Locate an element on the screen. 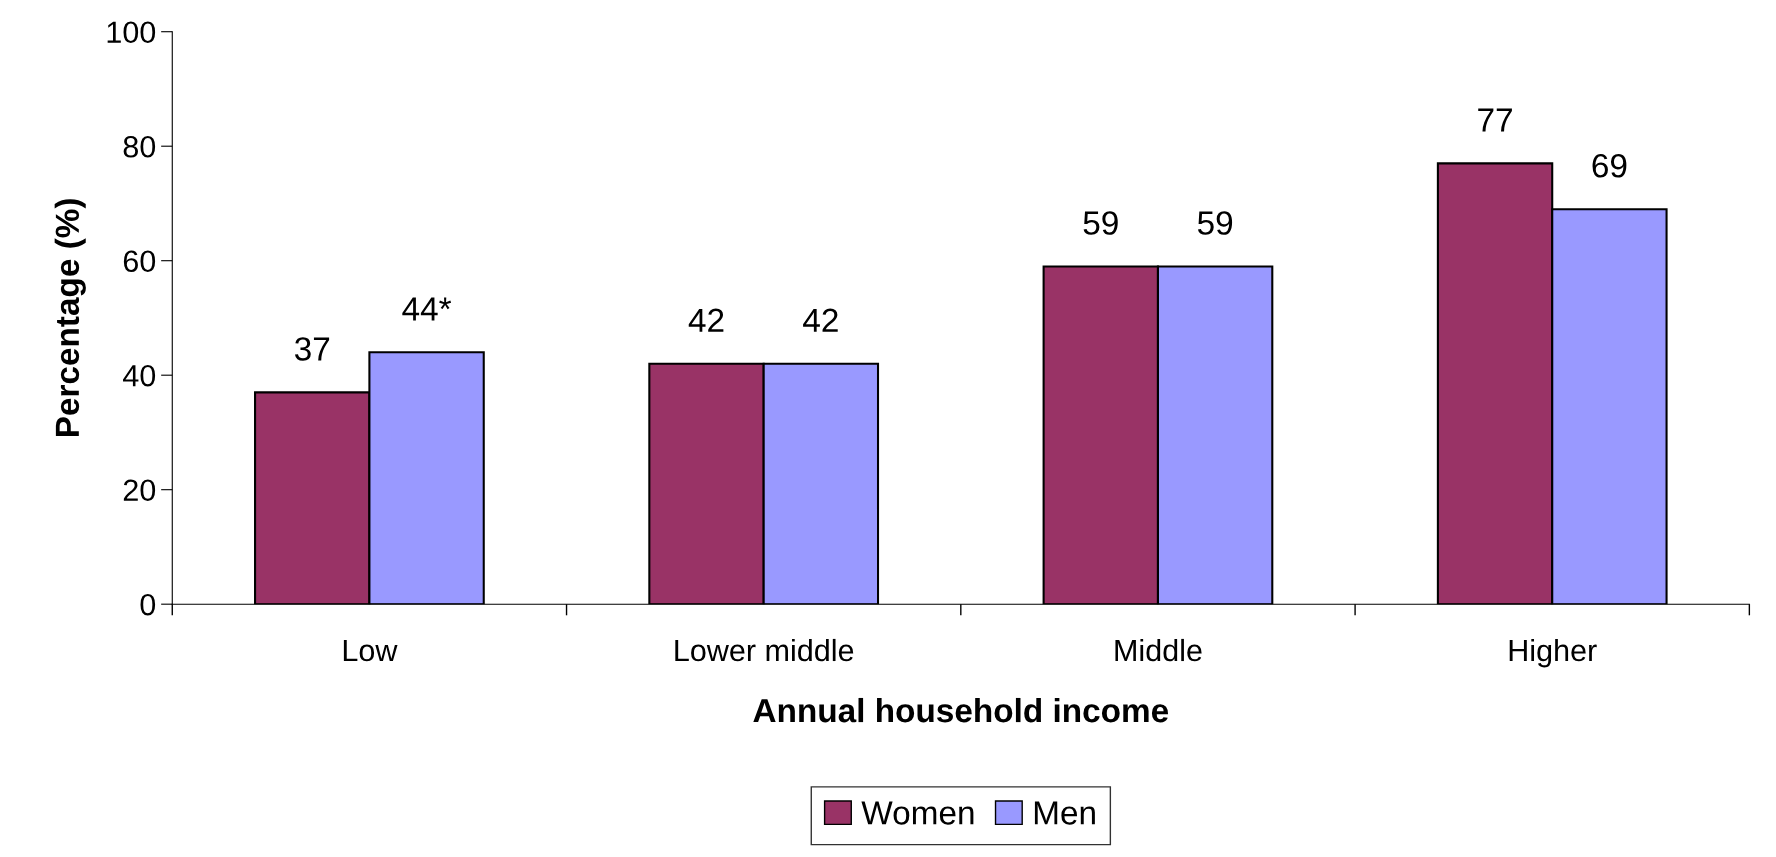 This screenshot has width=1776, height=857. data-label: 44* is located at coordinates (427, 309).